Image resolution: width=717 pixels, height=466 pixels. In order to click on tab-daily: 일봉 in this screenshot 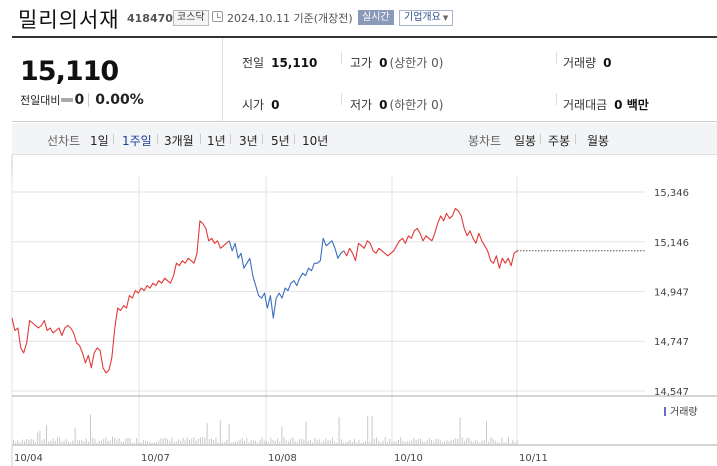, I will do `click(525, 141)`.